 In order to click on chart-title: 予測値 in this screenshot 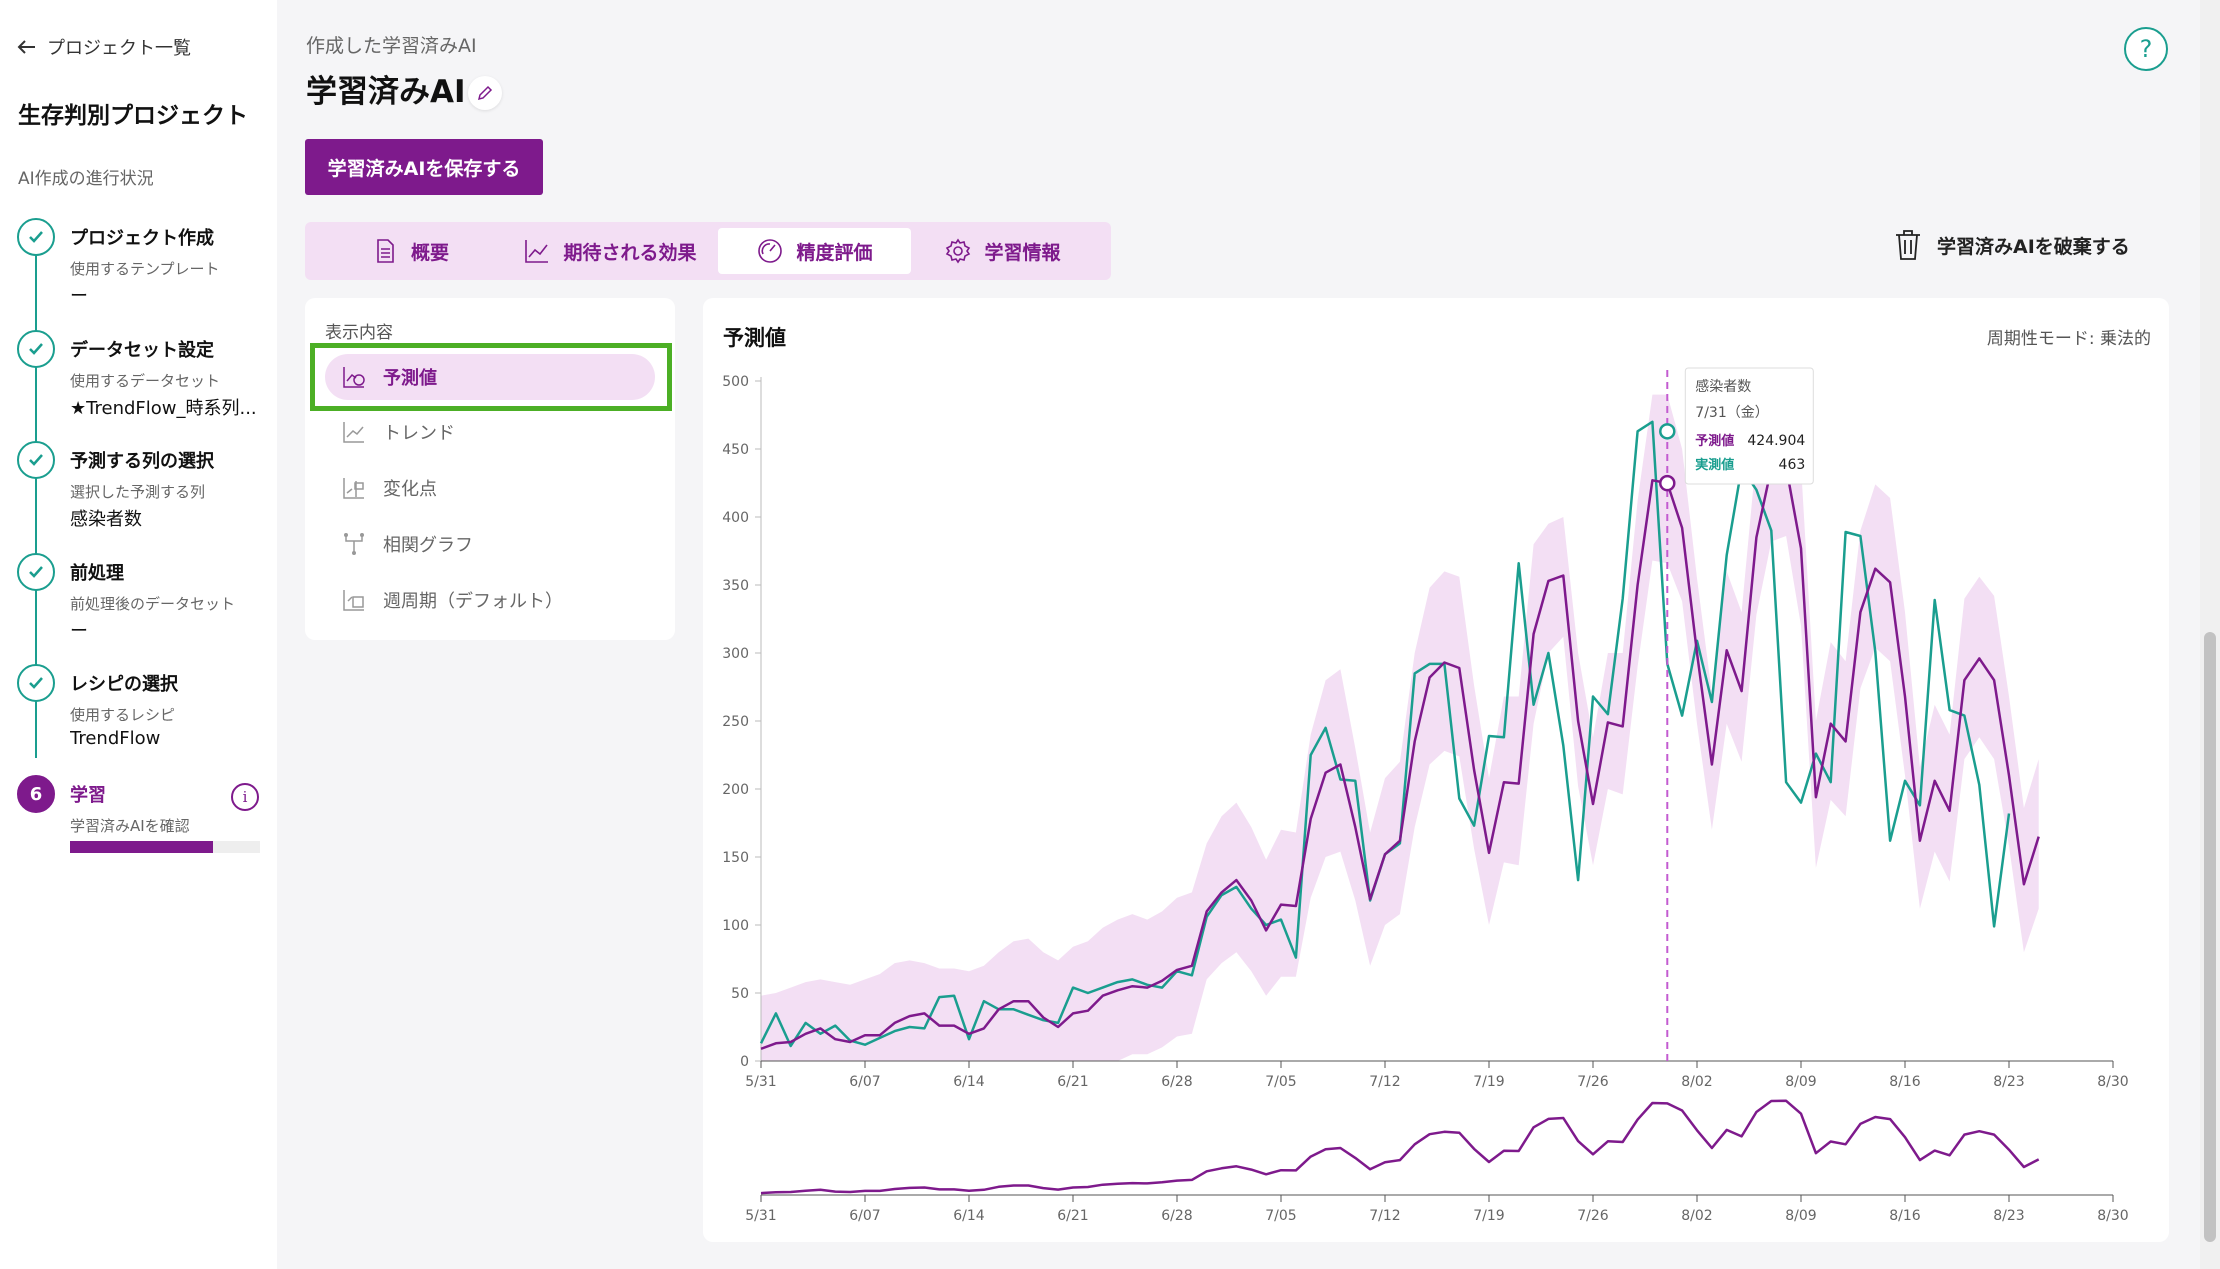, I will do `click(754, 338)`.